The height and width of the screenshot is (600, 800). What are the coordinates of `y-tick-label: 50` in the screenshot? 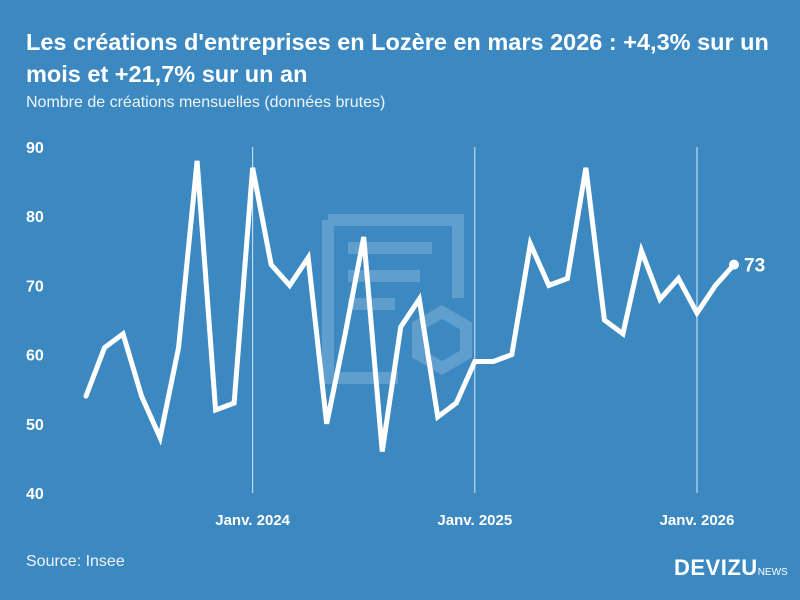 It's located at (35, 425).